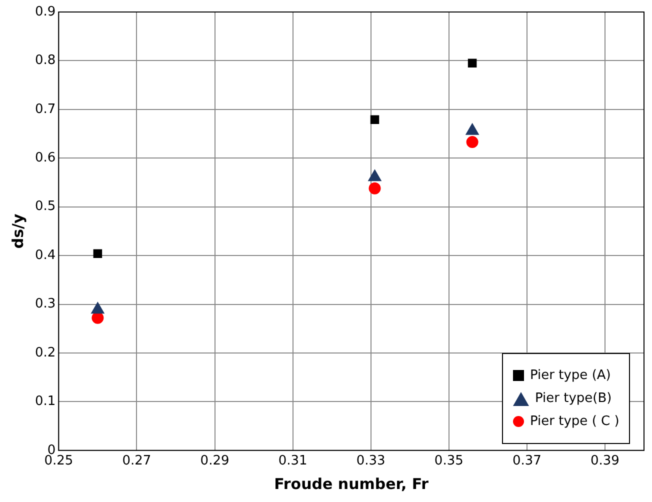 This screenshot has height=502, width=652. What do you see at coordinates (45, 402) in the screenshot?
I see `y-tick-label: 0.1` at bounding box center [45, 402].